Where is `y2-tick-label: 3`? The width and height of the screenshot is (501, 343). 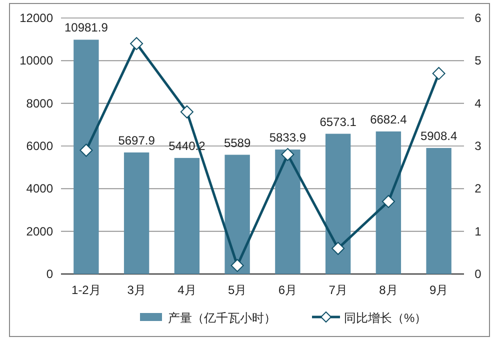
y2-tick-label: 3 is located at coordinates (478, 146).